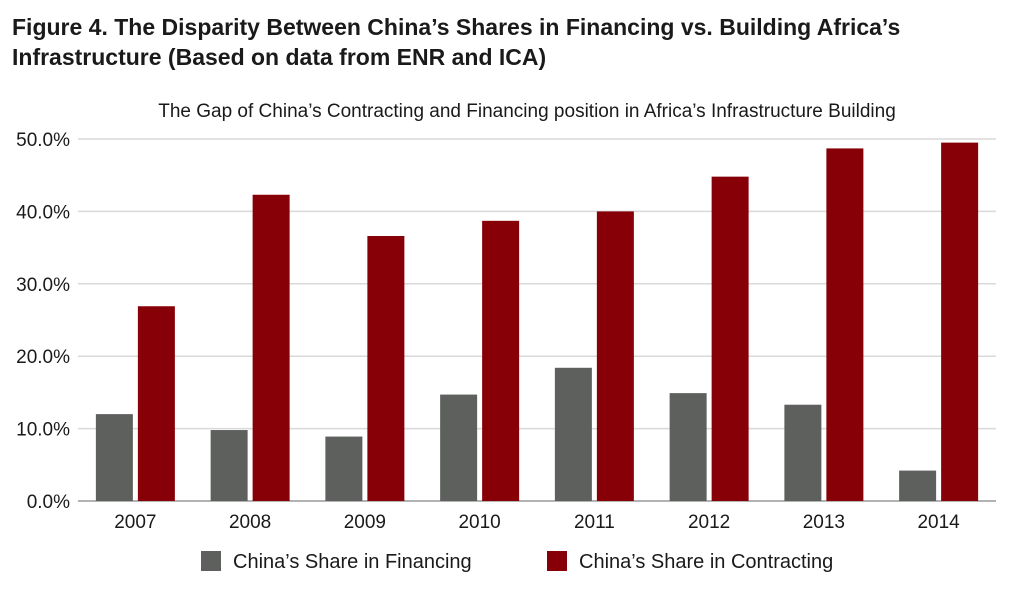  What do you see at coordinates (344, 468) in the screenshot?
I see `financing-bar-2009` at bounding box center [344, 468].